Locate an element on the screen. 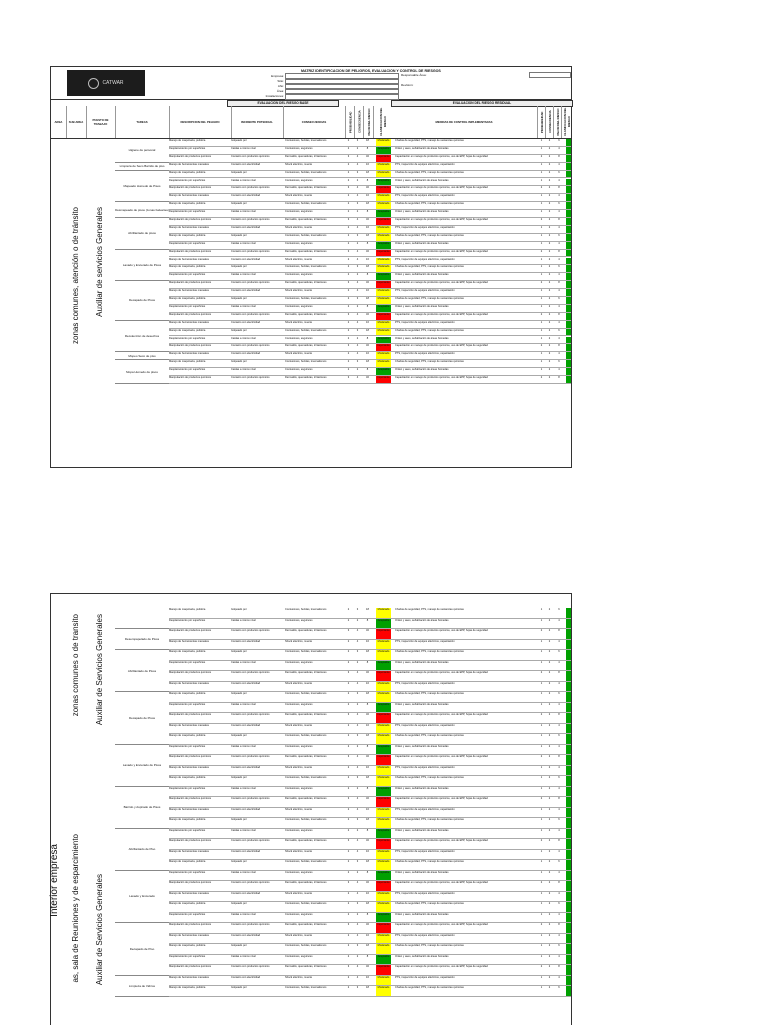  col-clasif-2: CLASIFICACION DEL RIESGO is located at coordinates (566, 122).